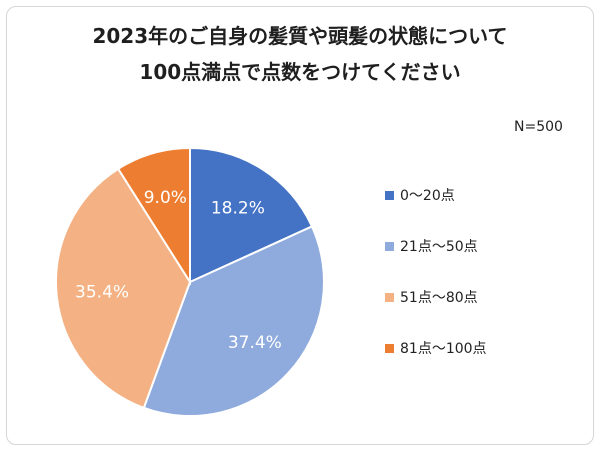  Describe the element at coordinates (300, 72) in the screenshot. I see `chart-title-line-2: 100点満点で点数をつけてください` at that location.